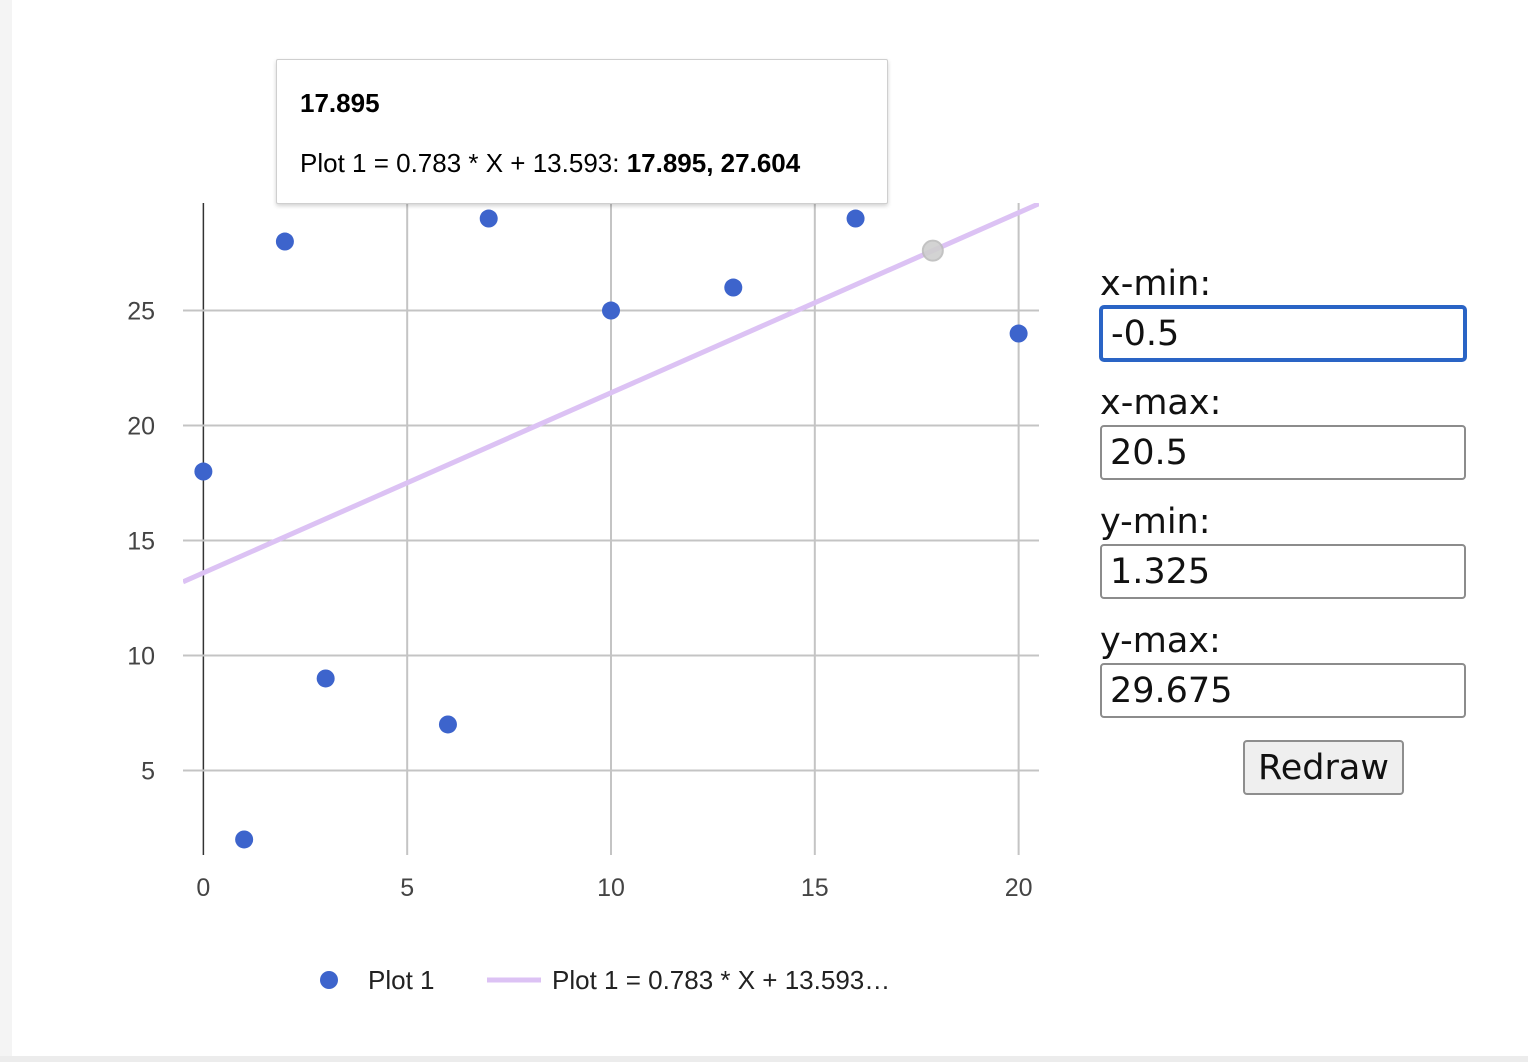  What do you see at coordinates (1283, 528) in the screenshot?
I see `axis-controls: x-min: x-max: y-min: y-max: Redraw` at bounding box center [1283, 528].